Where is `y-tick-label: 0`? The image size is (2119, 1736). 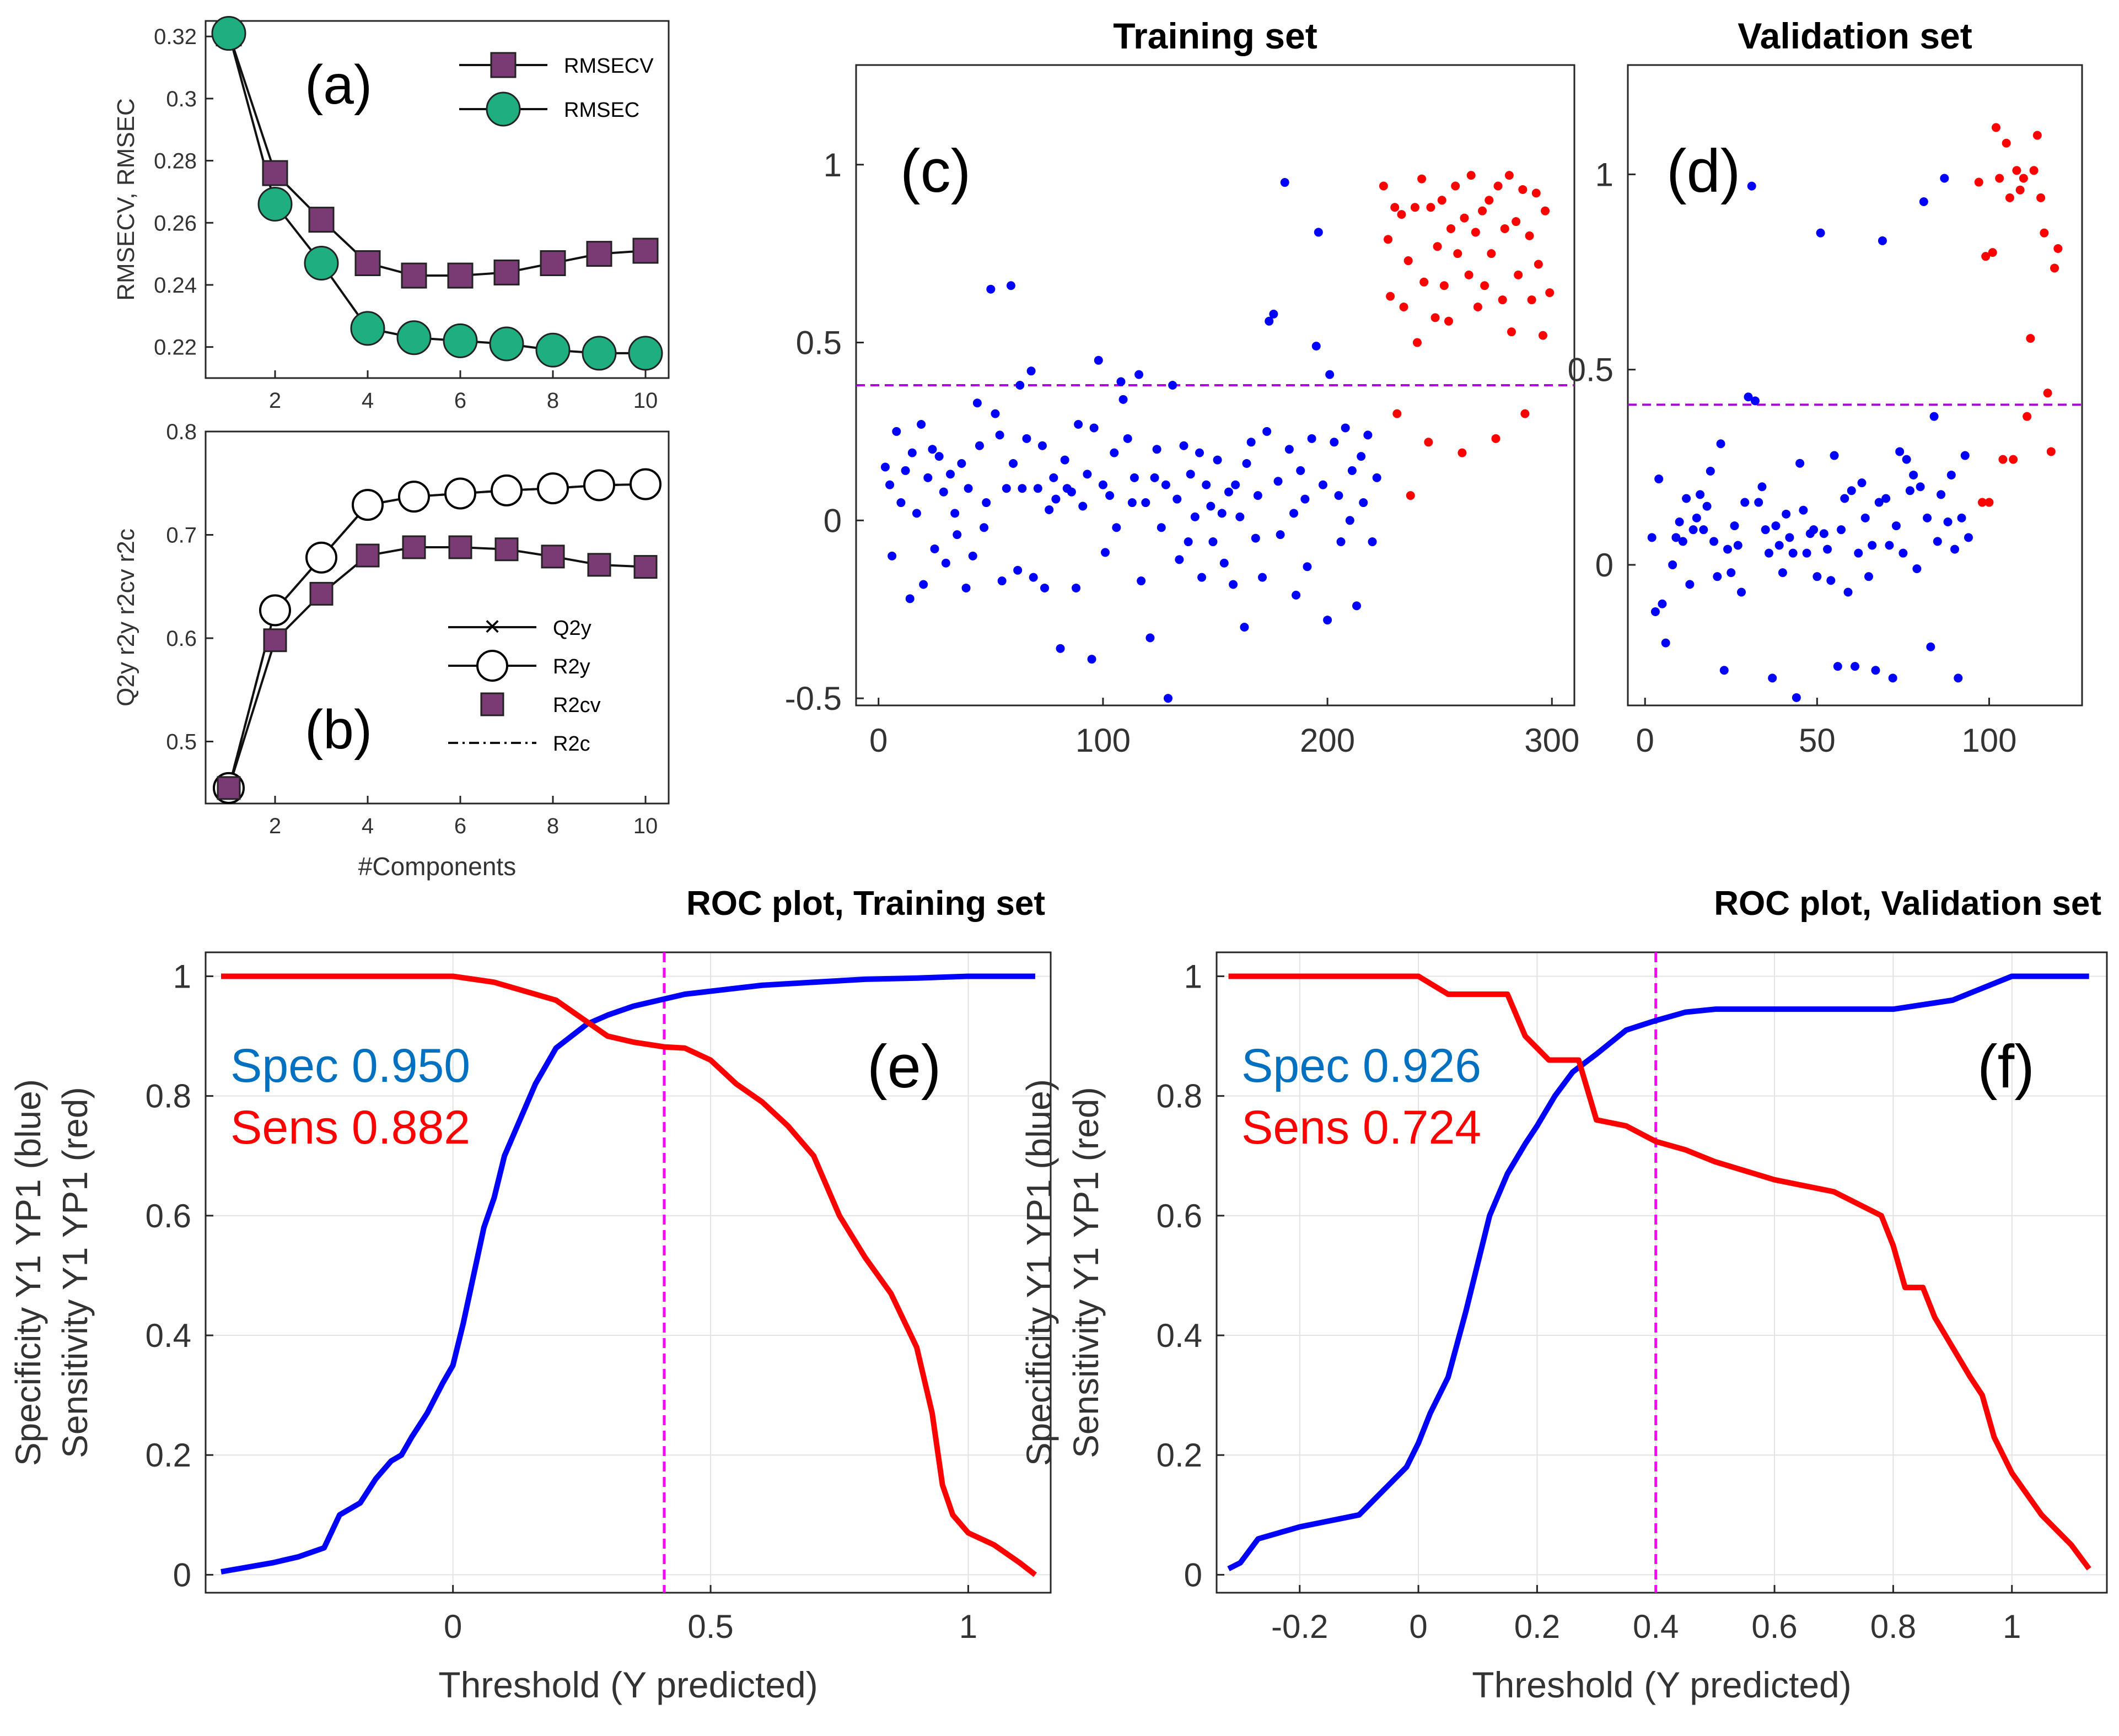 y-tick-label: 0 is located at coordinates (182, 1574).